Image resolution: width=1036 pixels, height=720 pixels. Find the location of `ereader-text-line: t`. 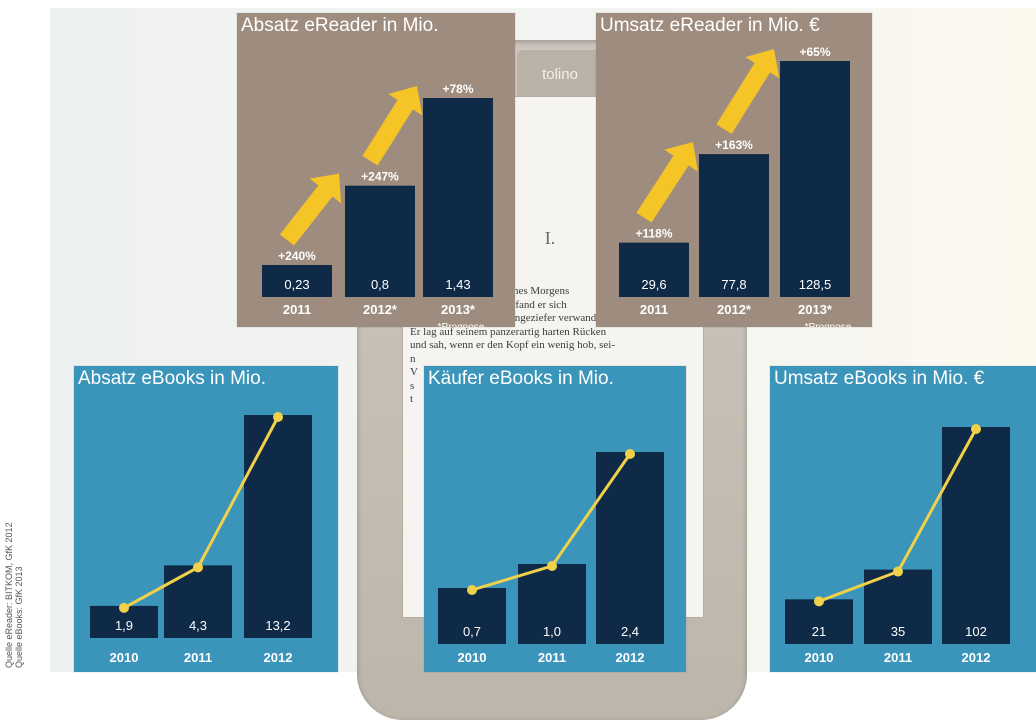

ereader-text-line: t is located at coordinates (412, 399).